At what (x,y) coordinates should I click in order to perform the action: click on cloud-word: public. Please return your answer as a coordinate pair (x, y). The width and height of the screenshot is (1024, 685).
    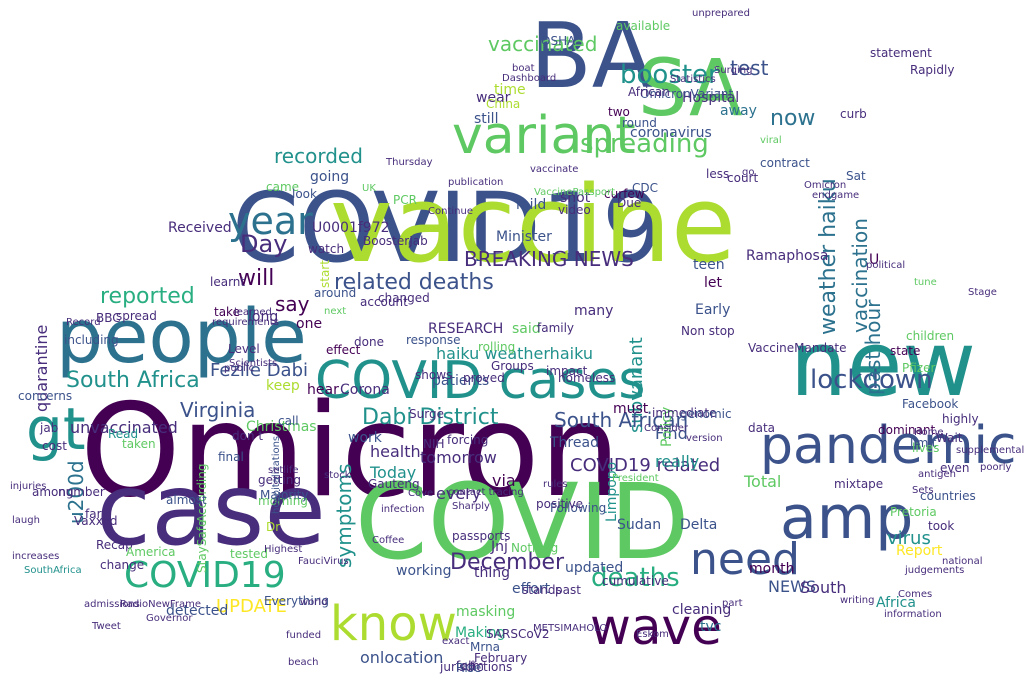
    Looking at the image, I should click on (239, 368).